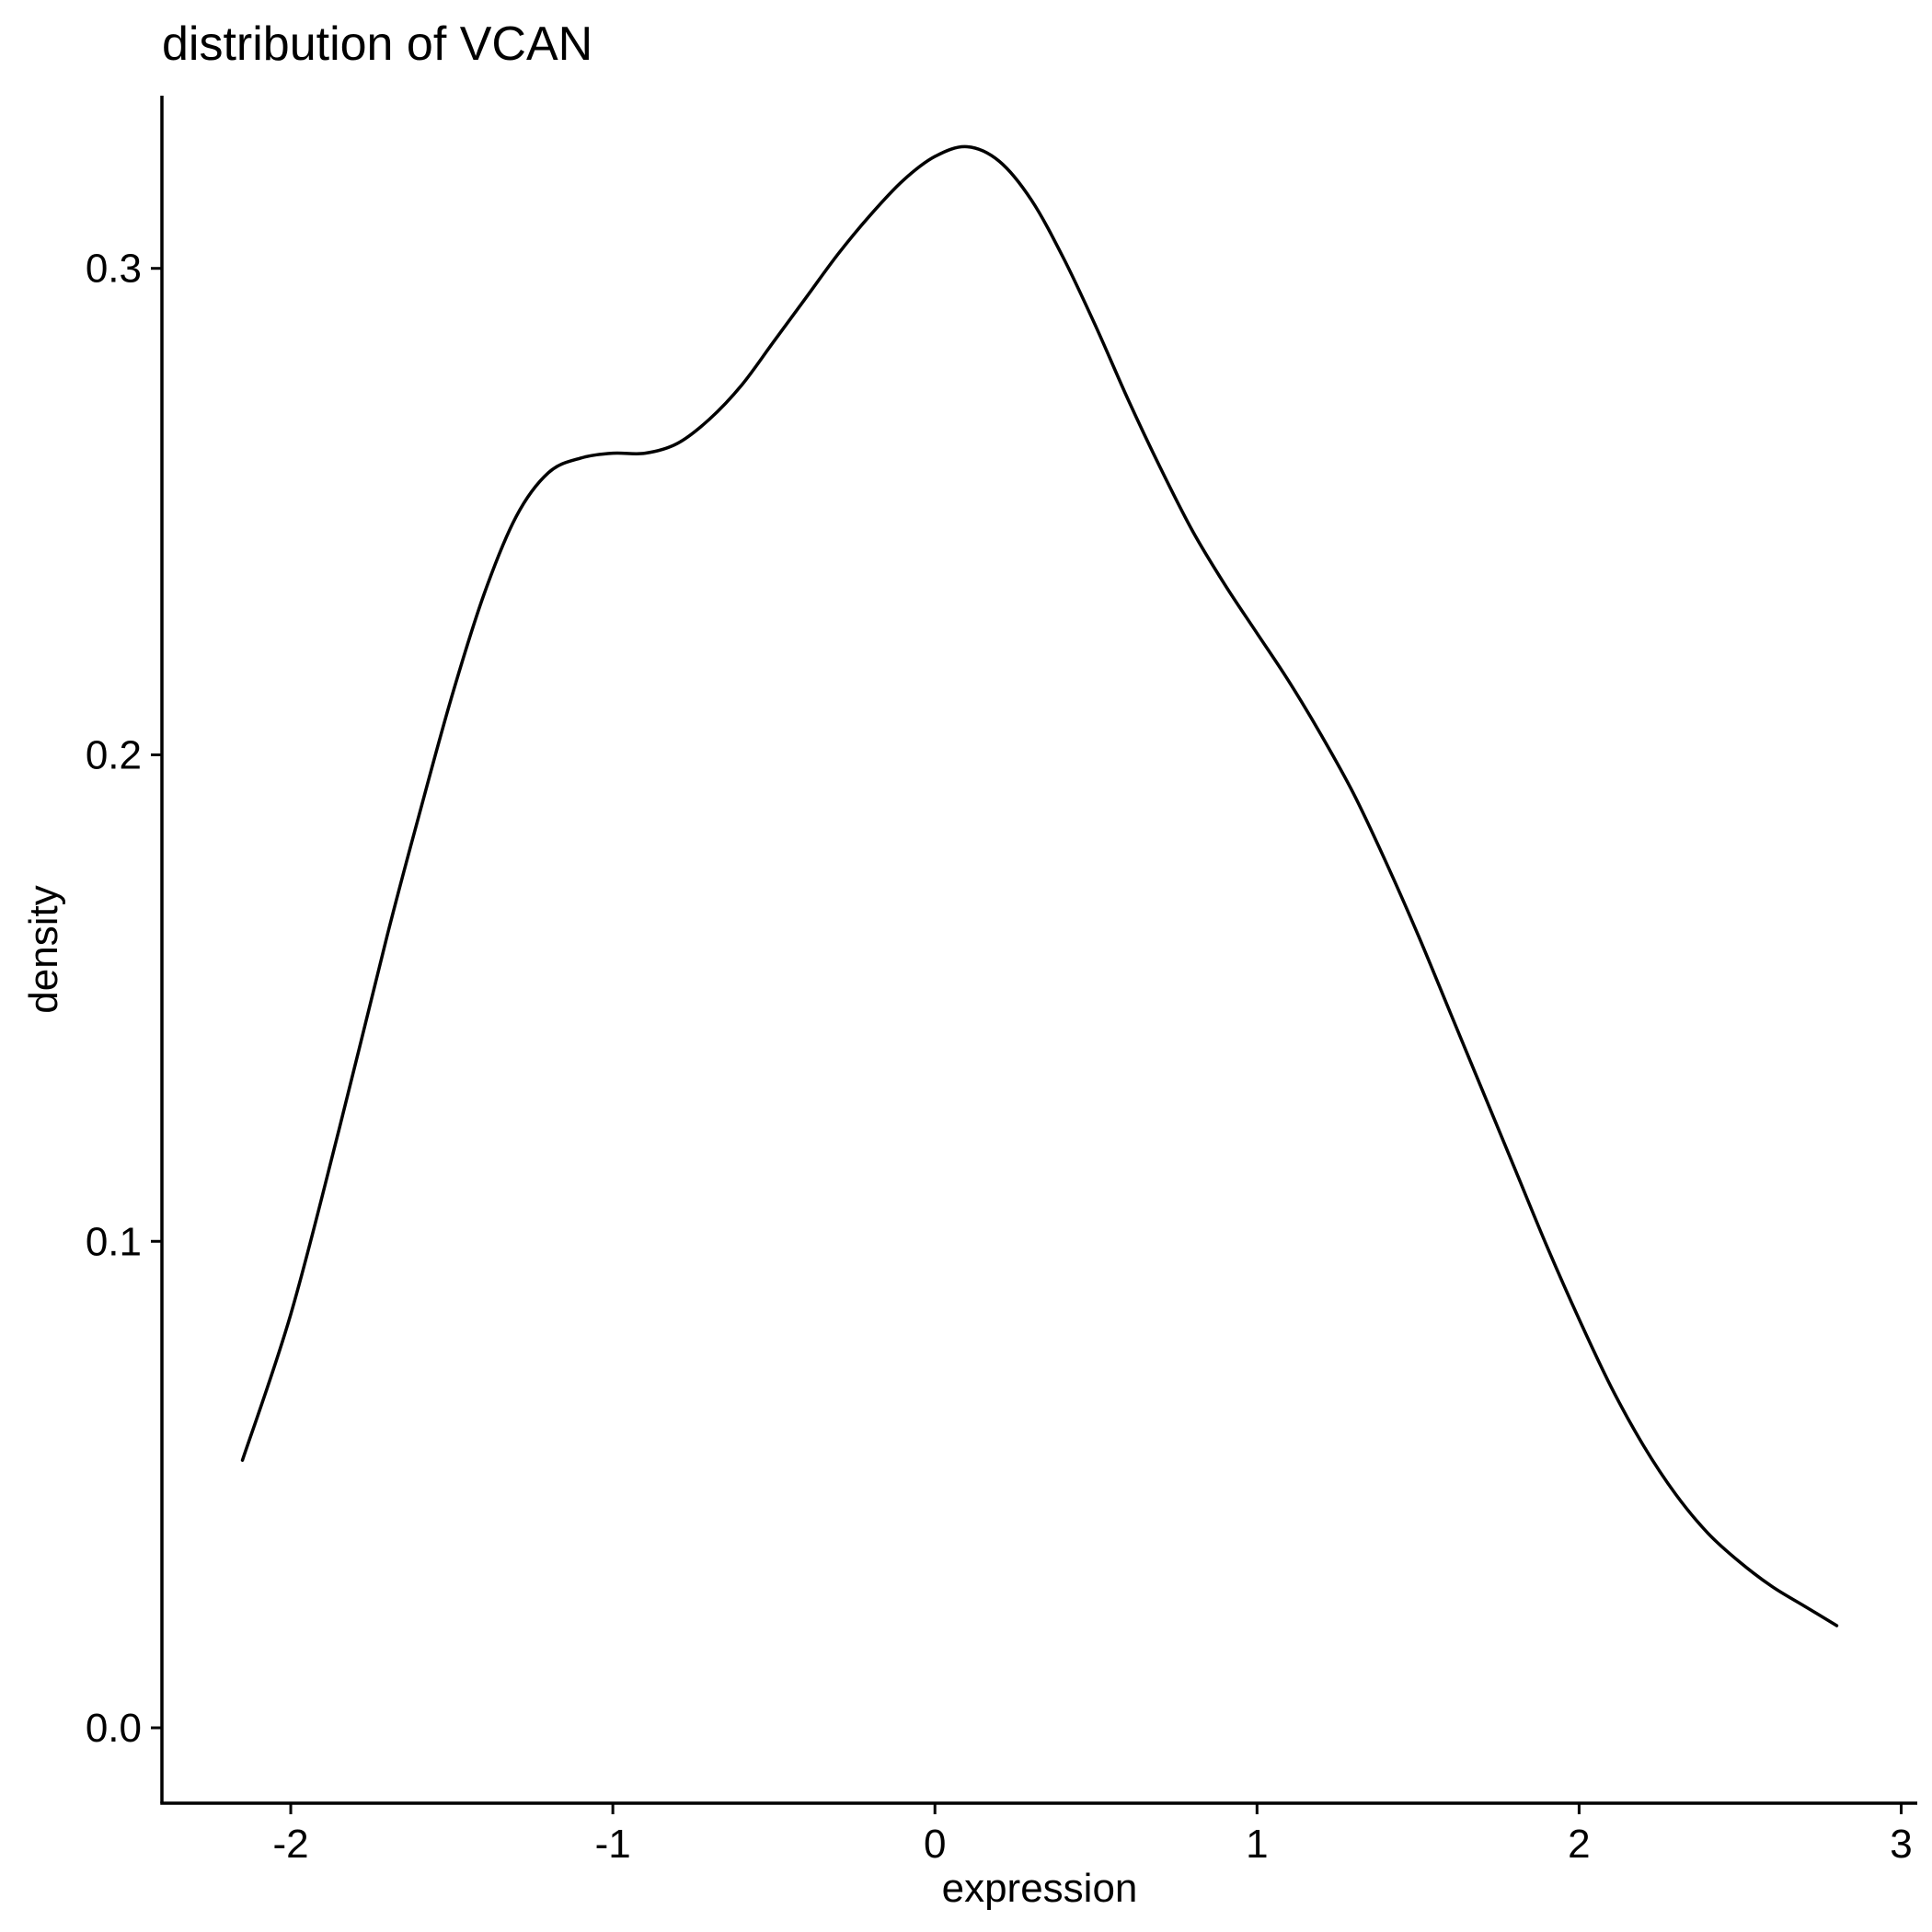  I want to click on x-tick-label: 3, so click(1901, 1844).